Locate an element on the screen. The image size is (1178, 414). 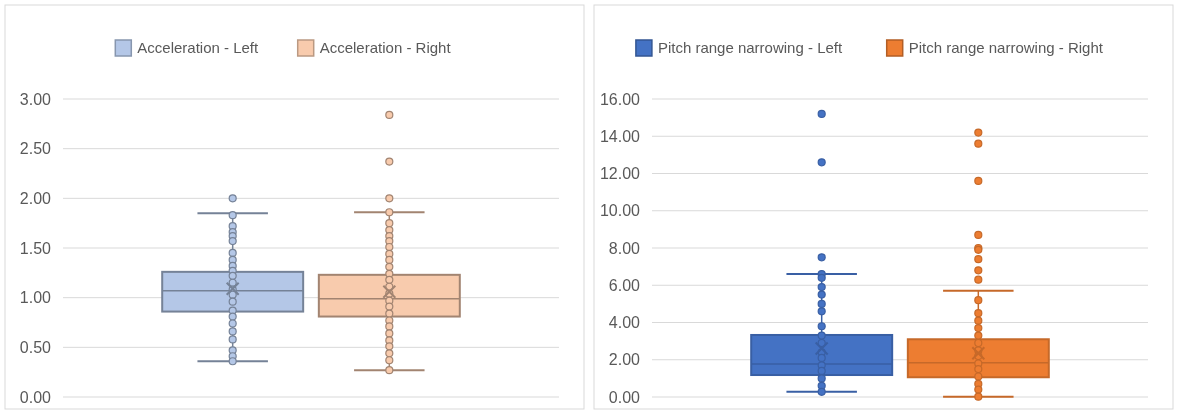
legend-label: Acceleration - Left is located at coordinates (198, 48).